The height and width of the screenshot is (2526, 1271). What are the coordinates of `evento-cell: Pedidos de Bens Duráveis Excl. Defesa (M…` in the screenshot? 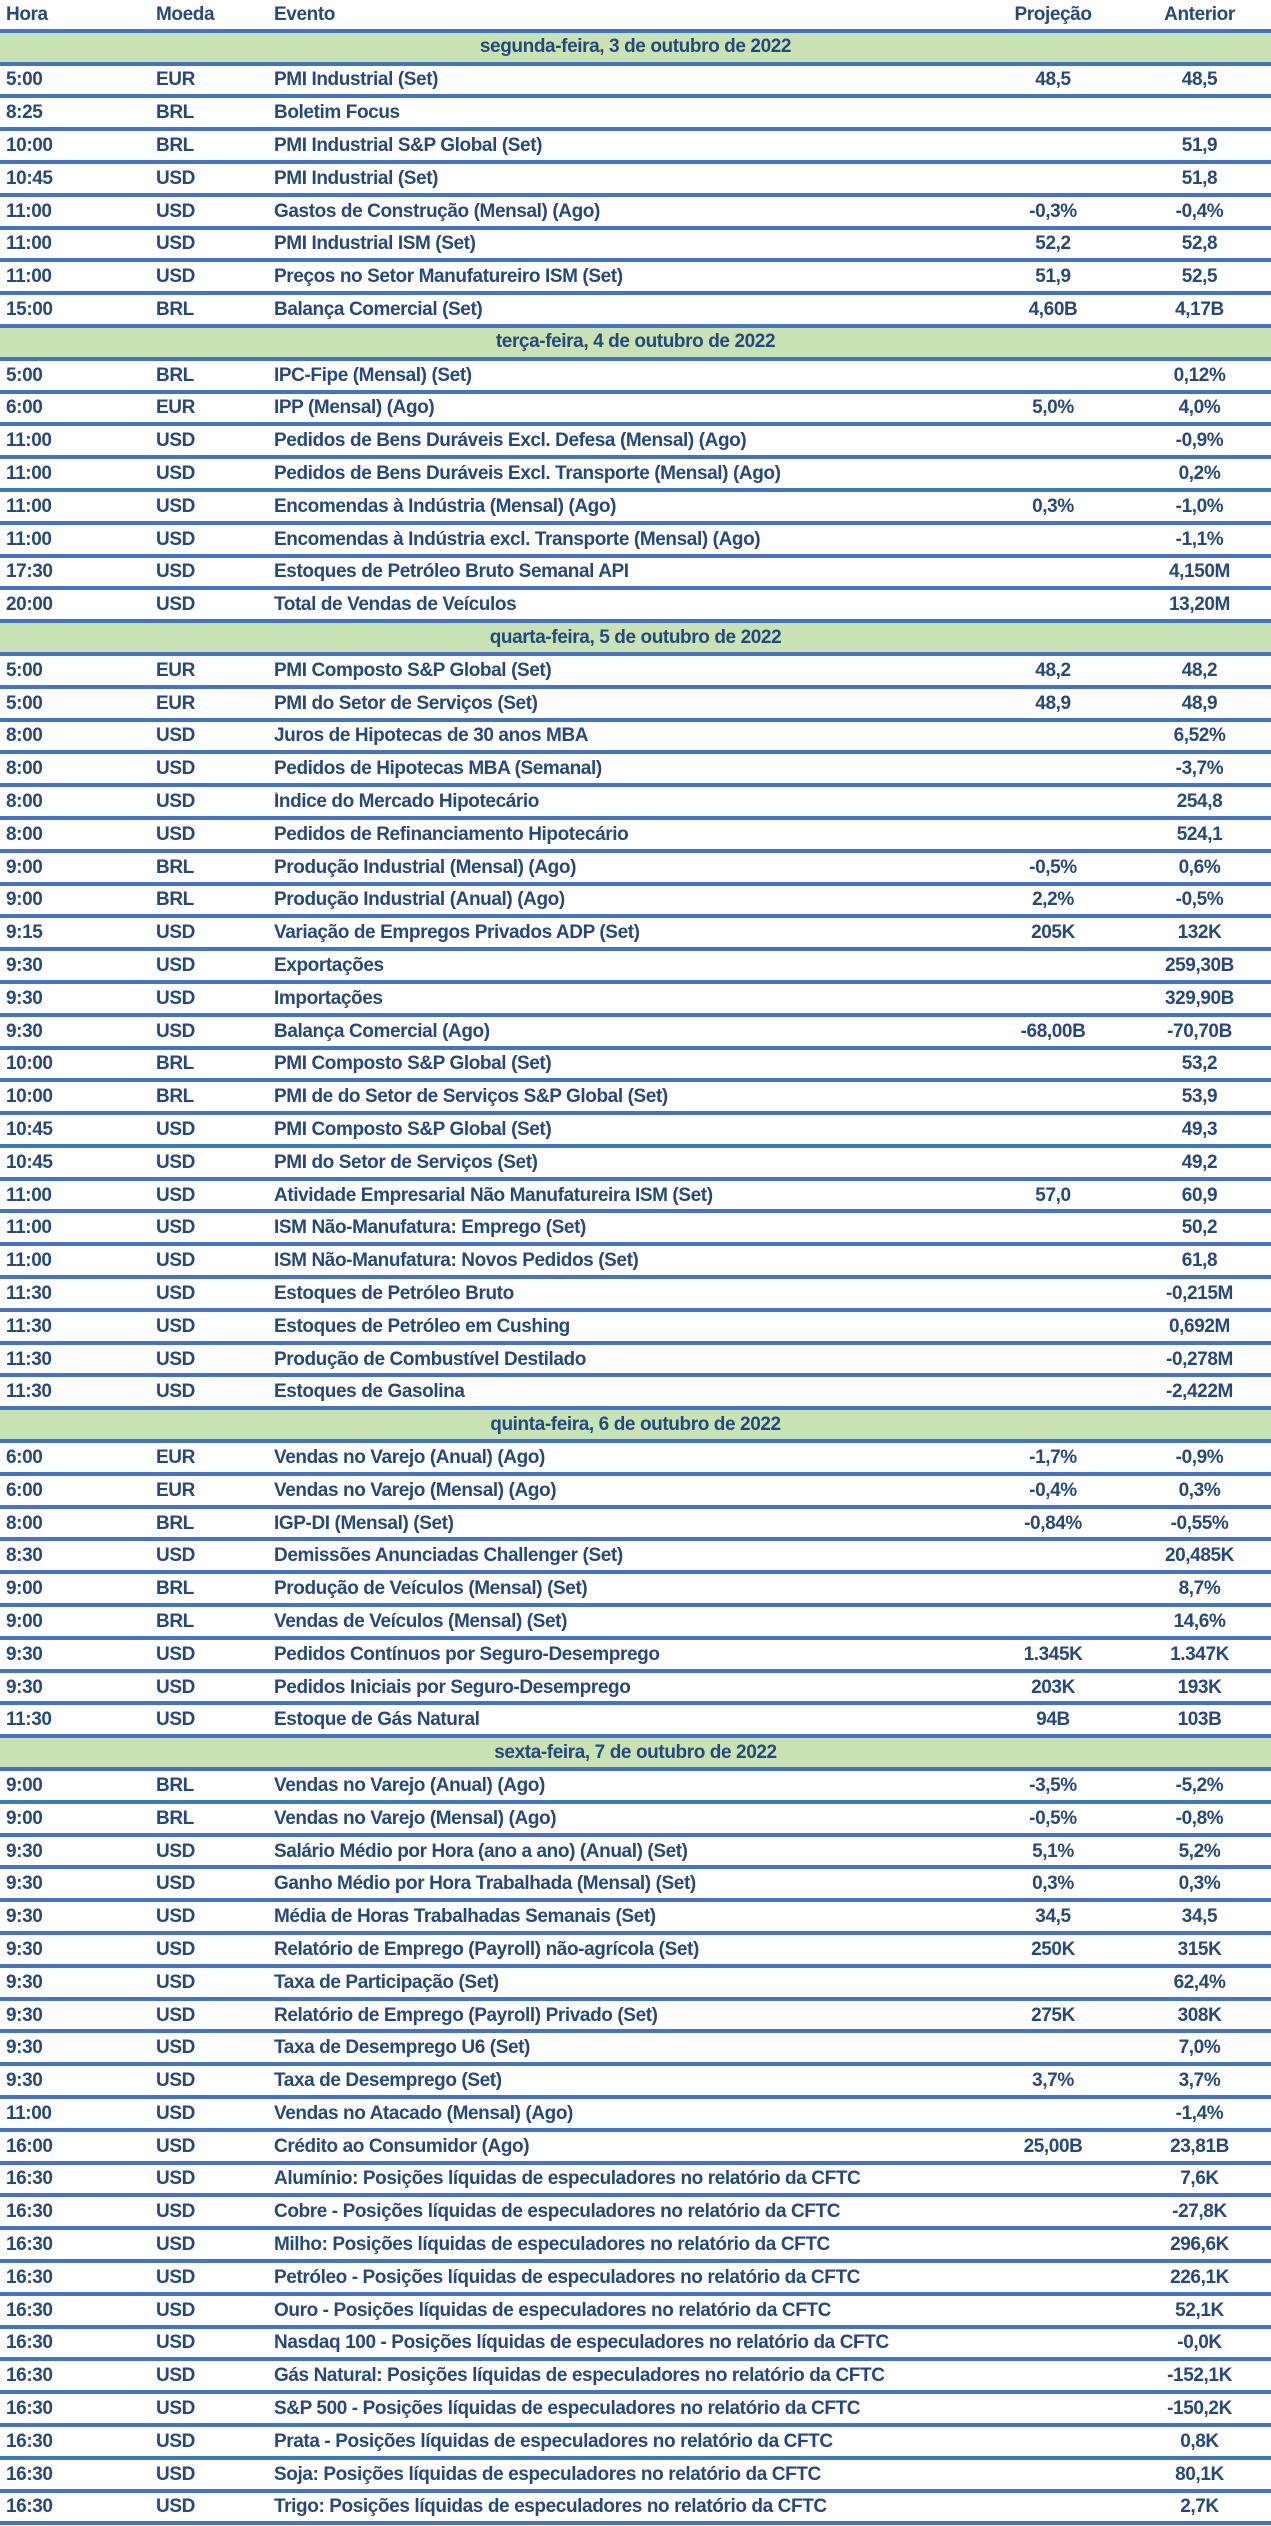 It's located at (510, 441).